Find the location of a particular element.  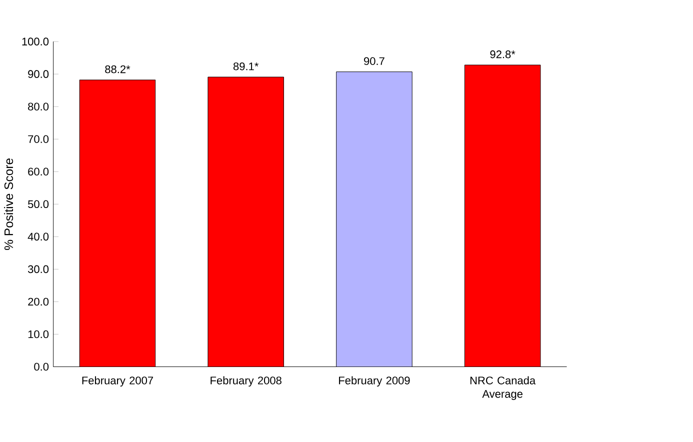

y-tick-label: 50.0 is located at coordinates (38, 204).